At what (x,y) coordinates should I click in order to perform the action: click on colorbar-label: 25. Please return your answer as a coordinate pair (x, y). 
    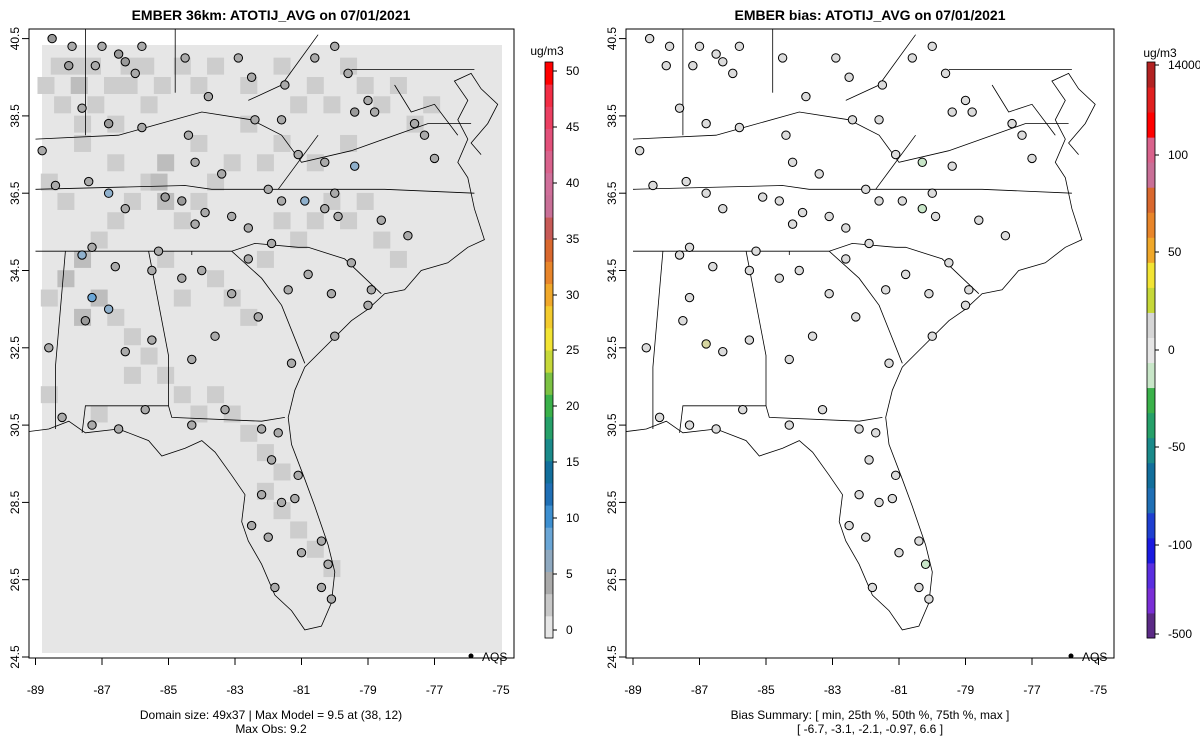
    Looking at the image, I should click on (573, 350).